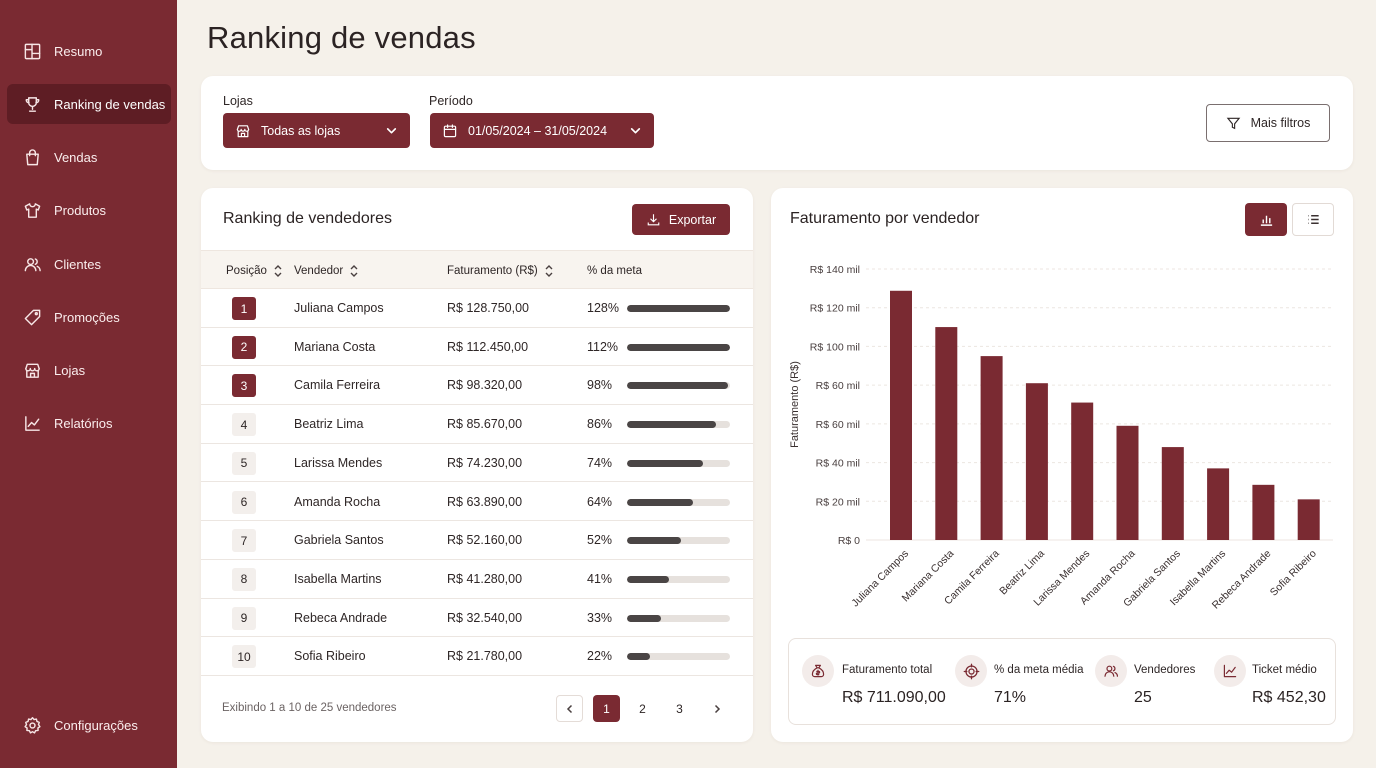 This screenshot has height=768, width=1376. I want to click on column-label: Posição, so click(246, 270).